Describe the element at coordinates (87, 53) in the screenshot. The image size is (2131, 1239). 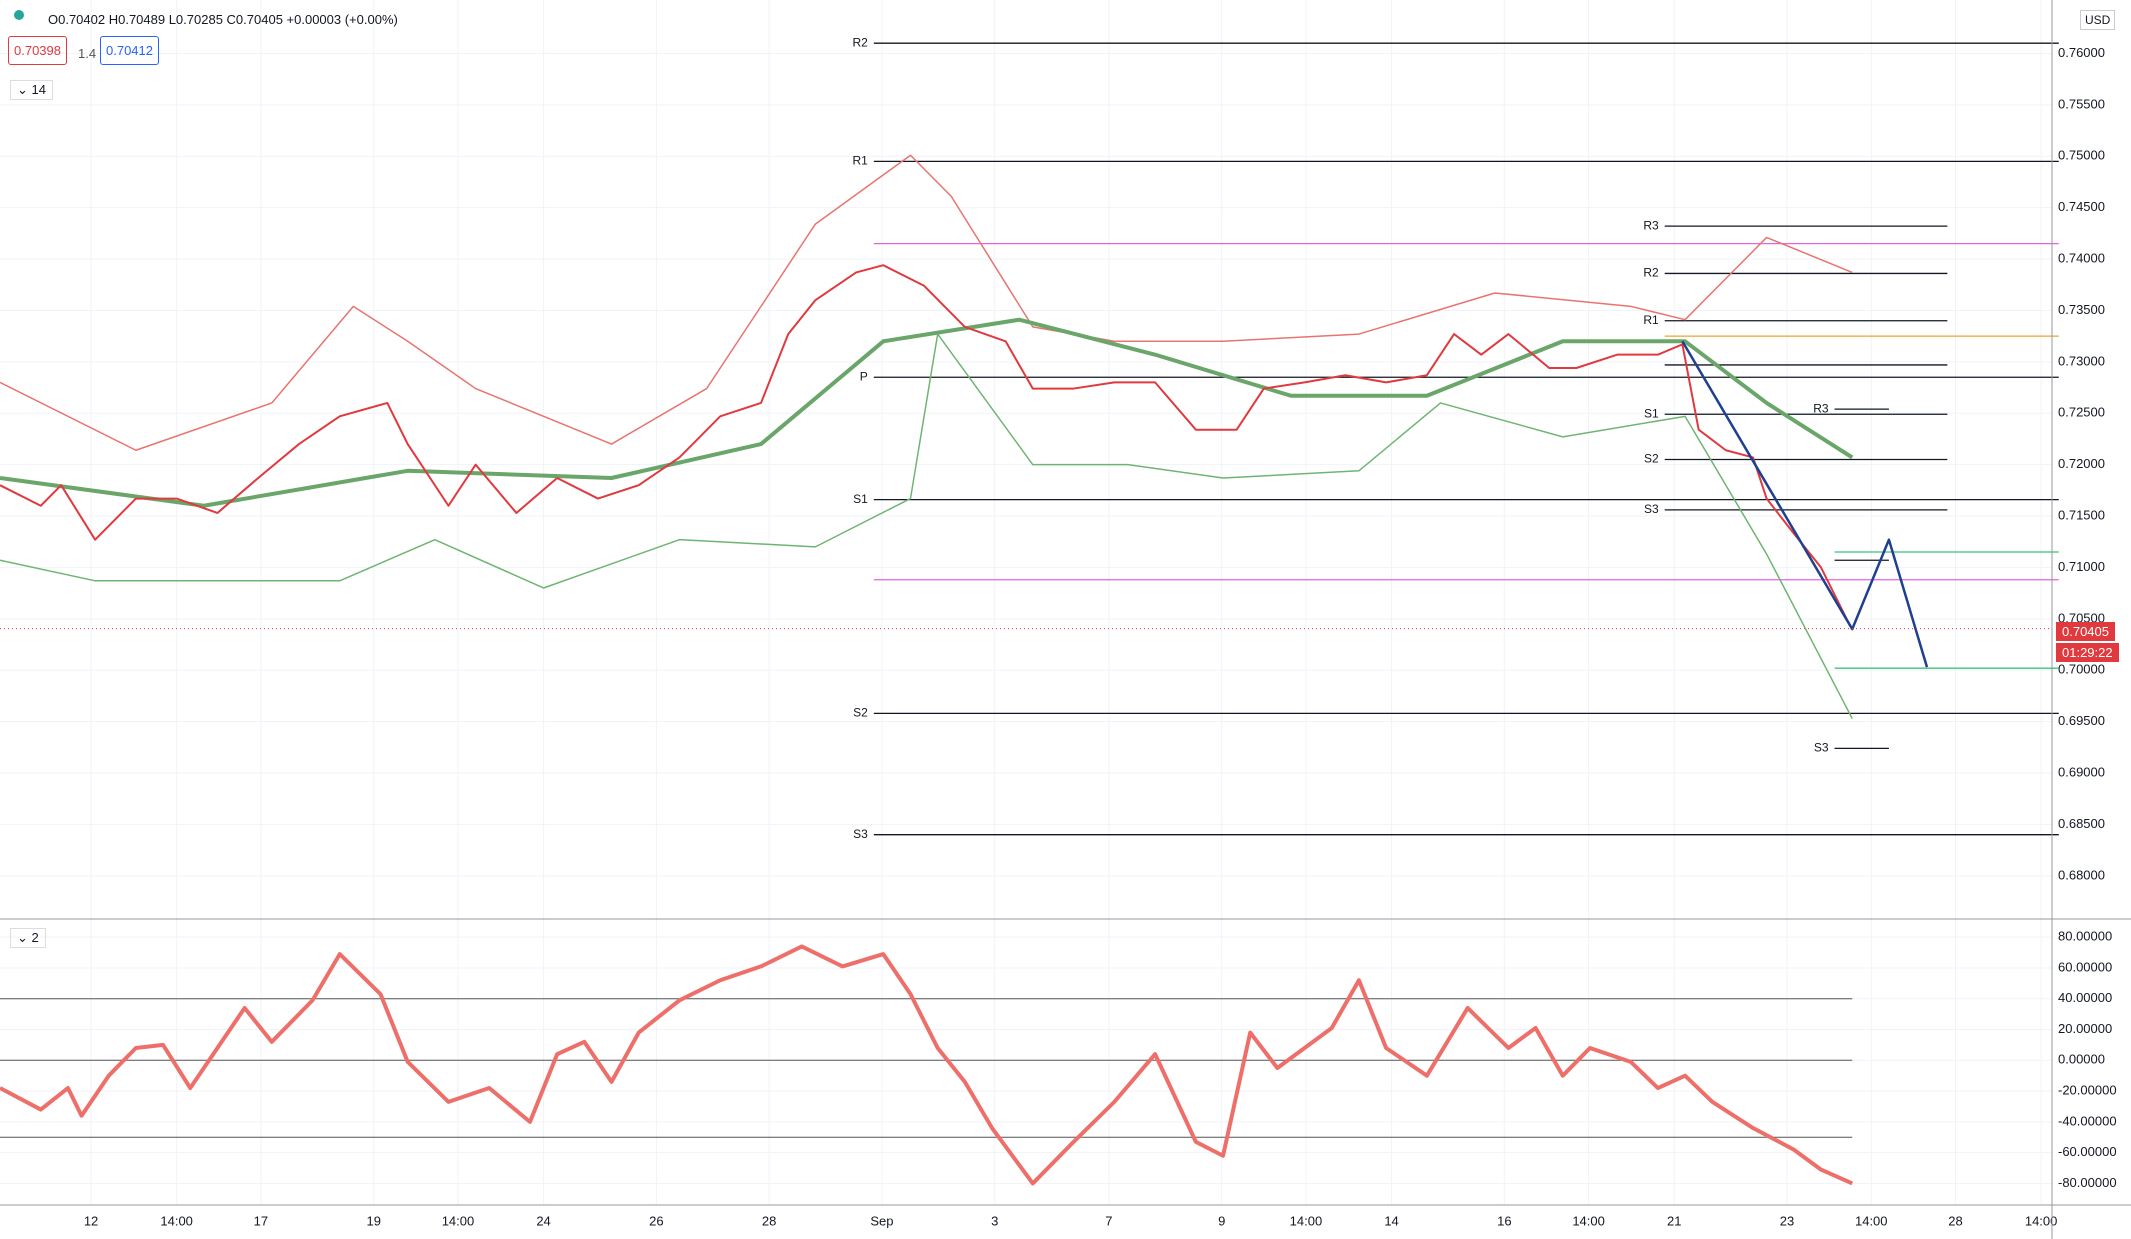
I see `spread: 1.4` at that location.